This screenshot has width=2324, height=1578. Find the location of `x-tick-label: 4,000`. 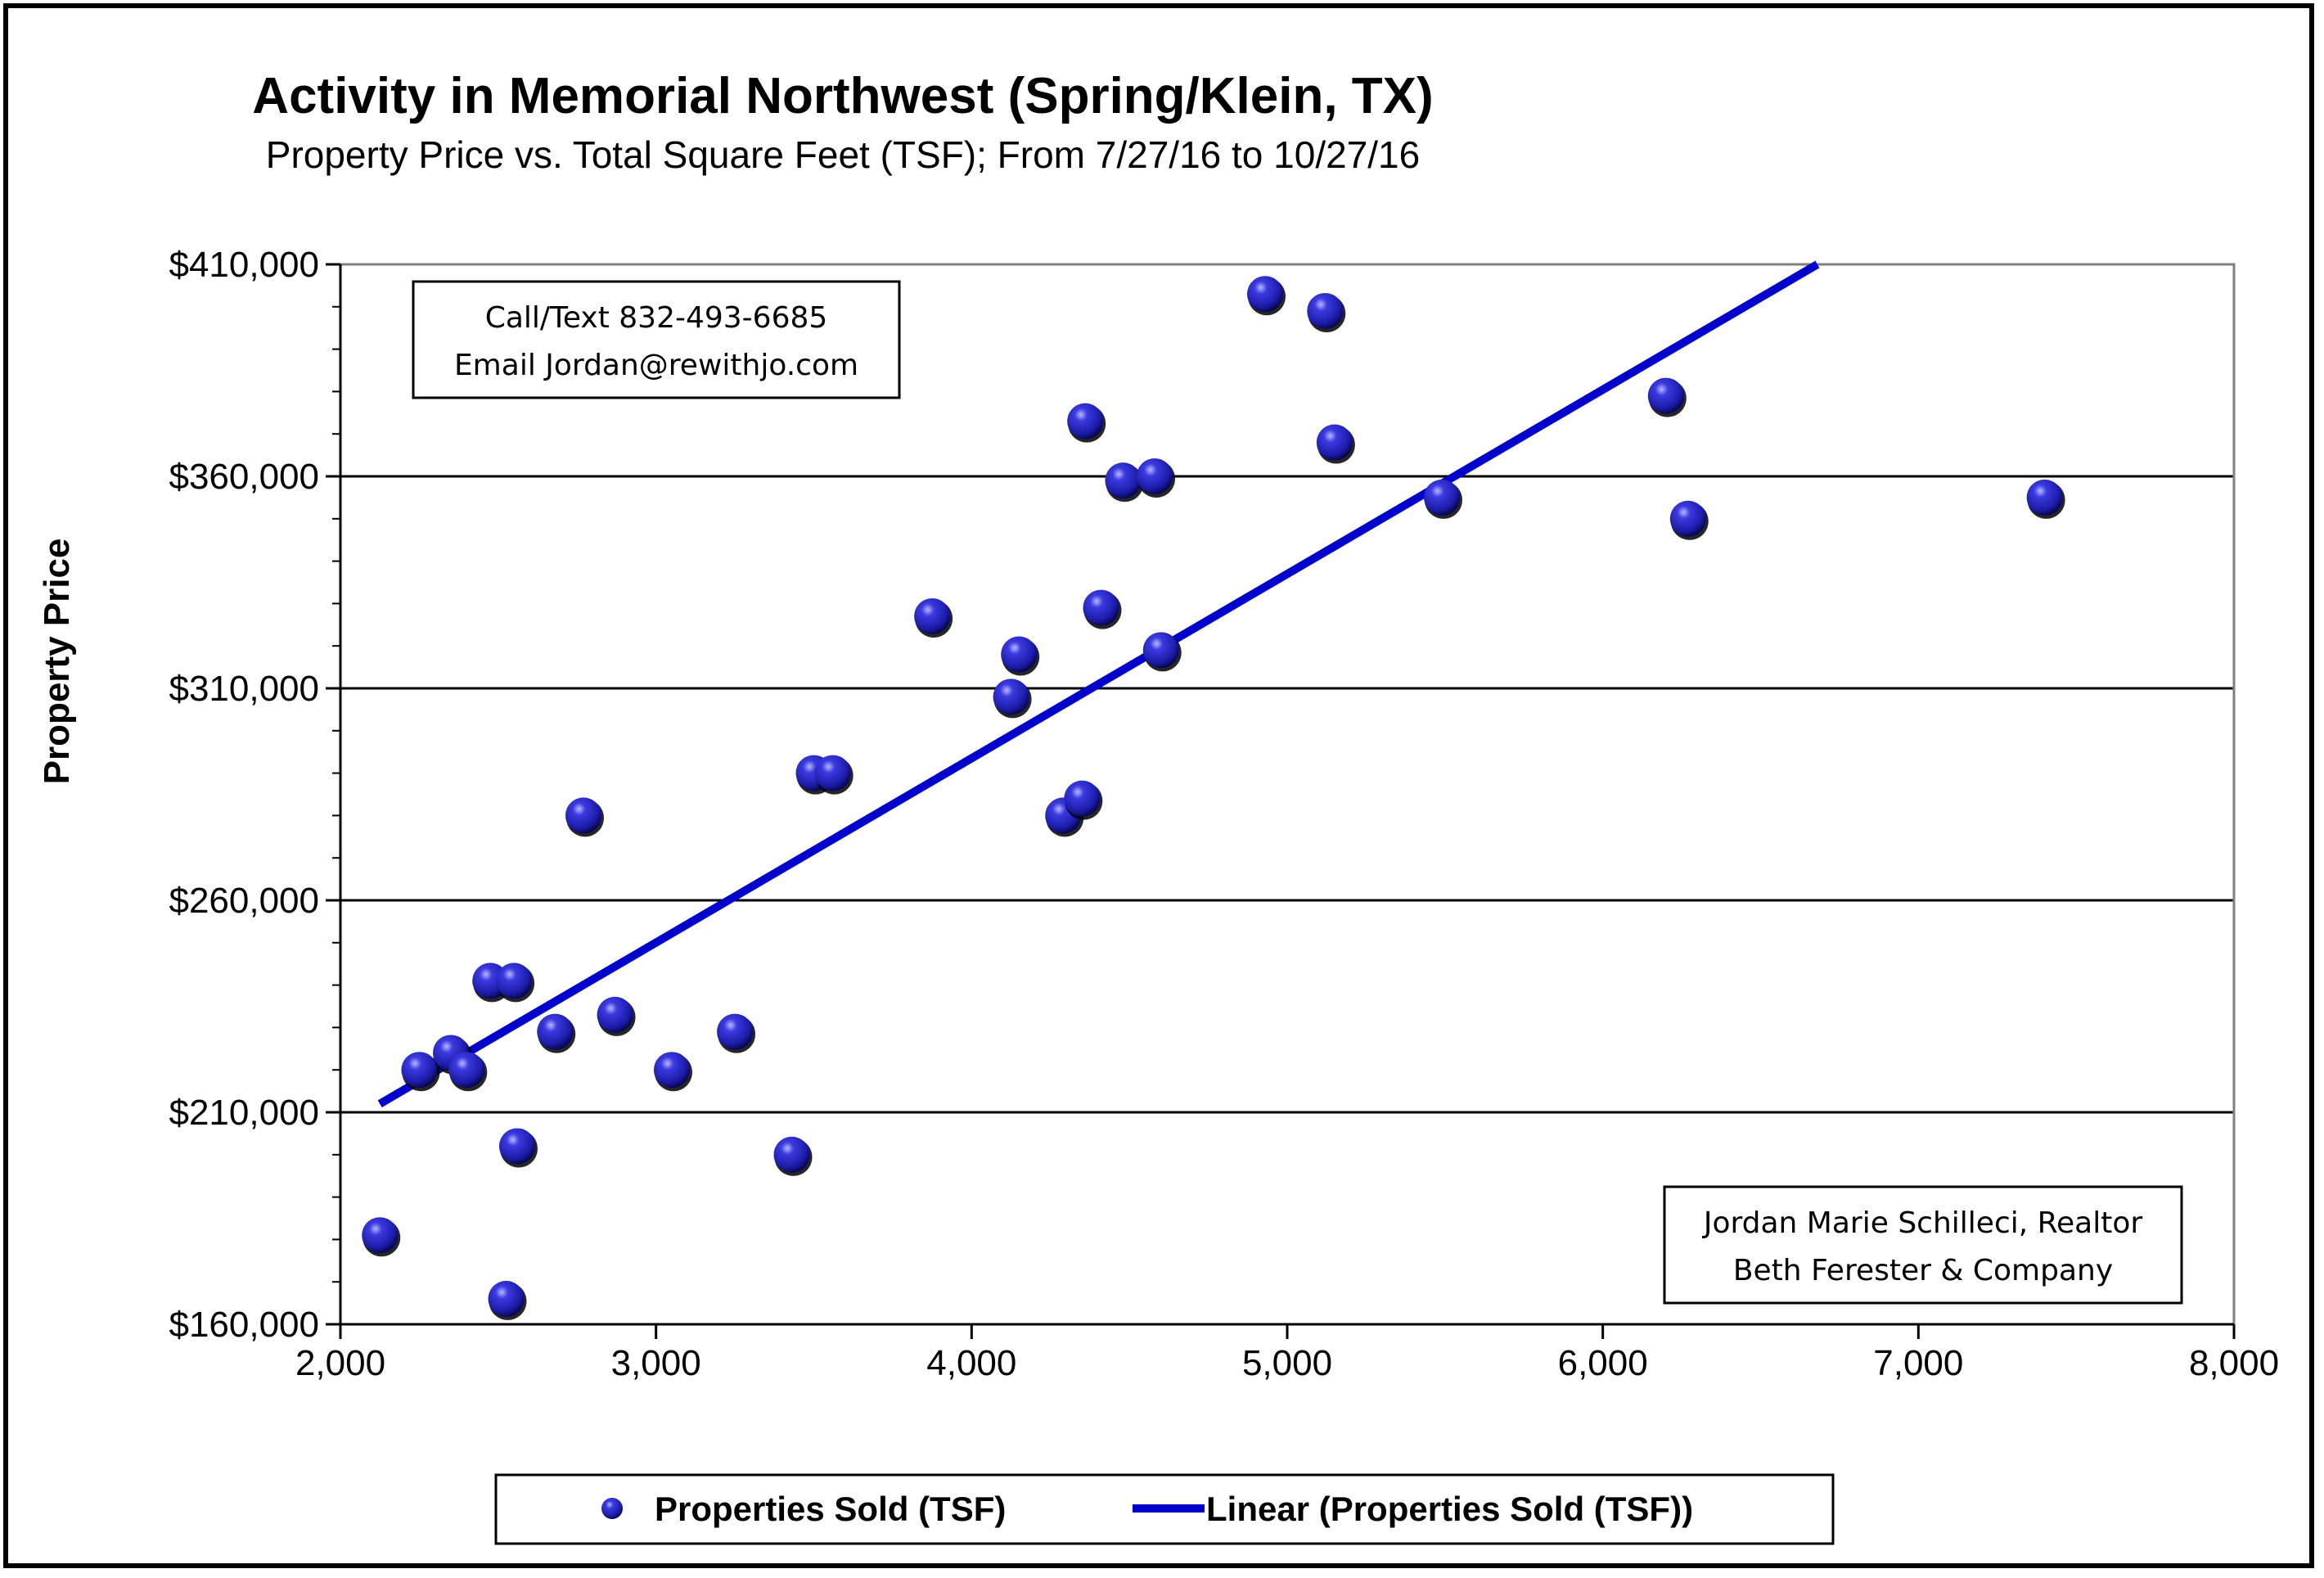

x-tick-label: 4,000 is located at coordinates (971, 1363).